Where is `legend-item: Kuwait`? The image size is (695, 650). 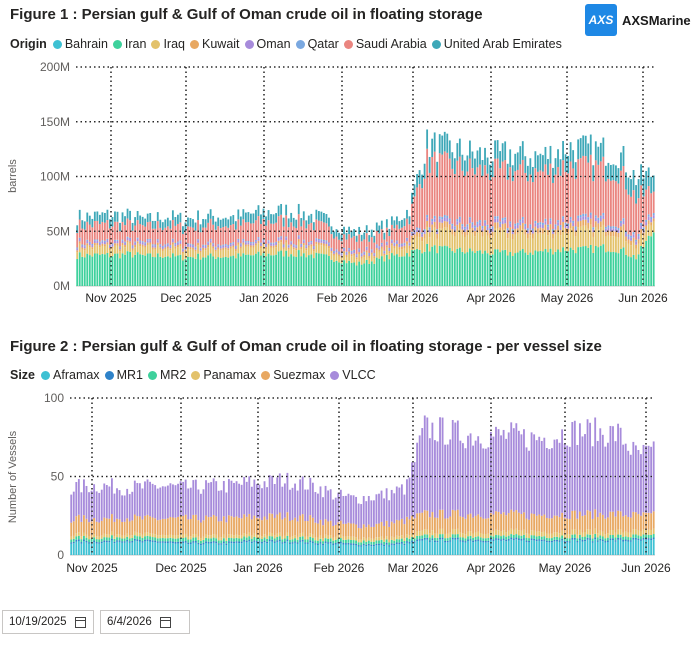 legend-item: Kuwait is located at coordinates (215, 44).